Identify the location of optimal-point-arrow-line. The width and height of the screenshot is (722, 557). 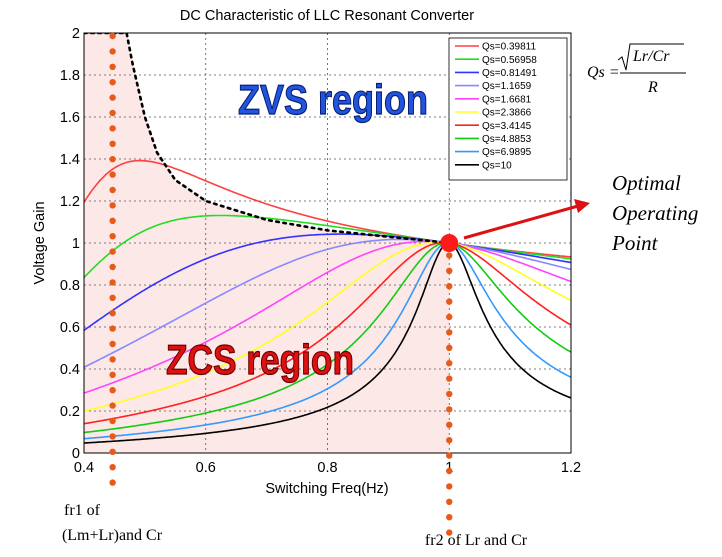
(521, 222).